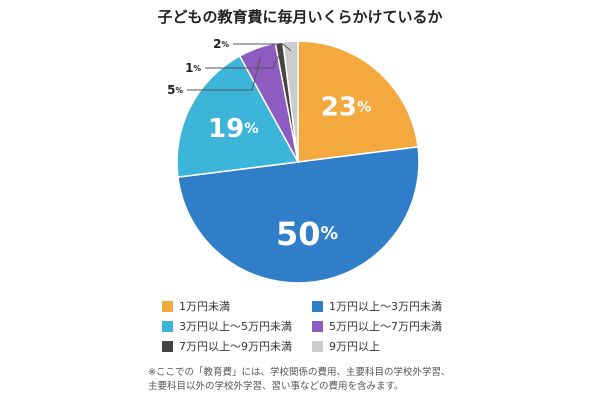 The width and height of the screenshot is (600, 400). What do you see at coordinates (354, 346) in the screenshot?
I see `legend-label-5: 9万円以上` at bounding box center [354, 346].